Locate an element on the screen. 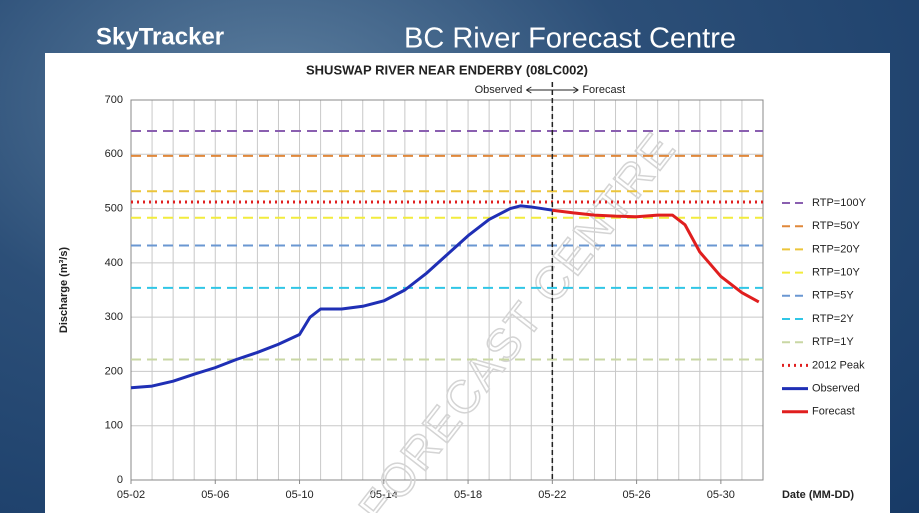 Image resolution: width=919 pixels, height=513 pixels. chart-title: SHUSWAP RIVER NEAR ENDERBY (08LC002) is located at coordinates (447, 69).